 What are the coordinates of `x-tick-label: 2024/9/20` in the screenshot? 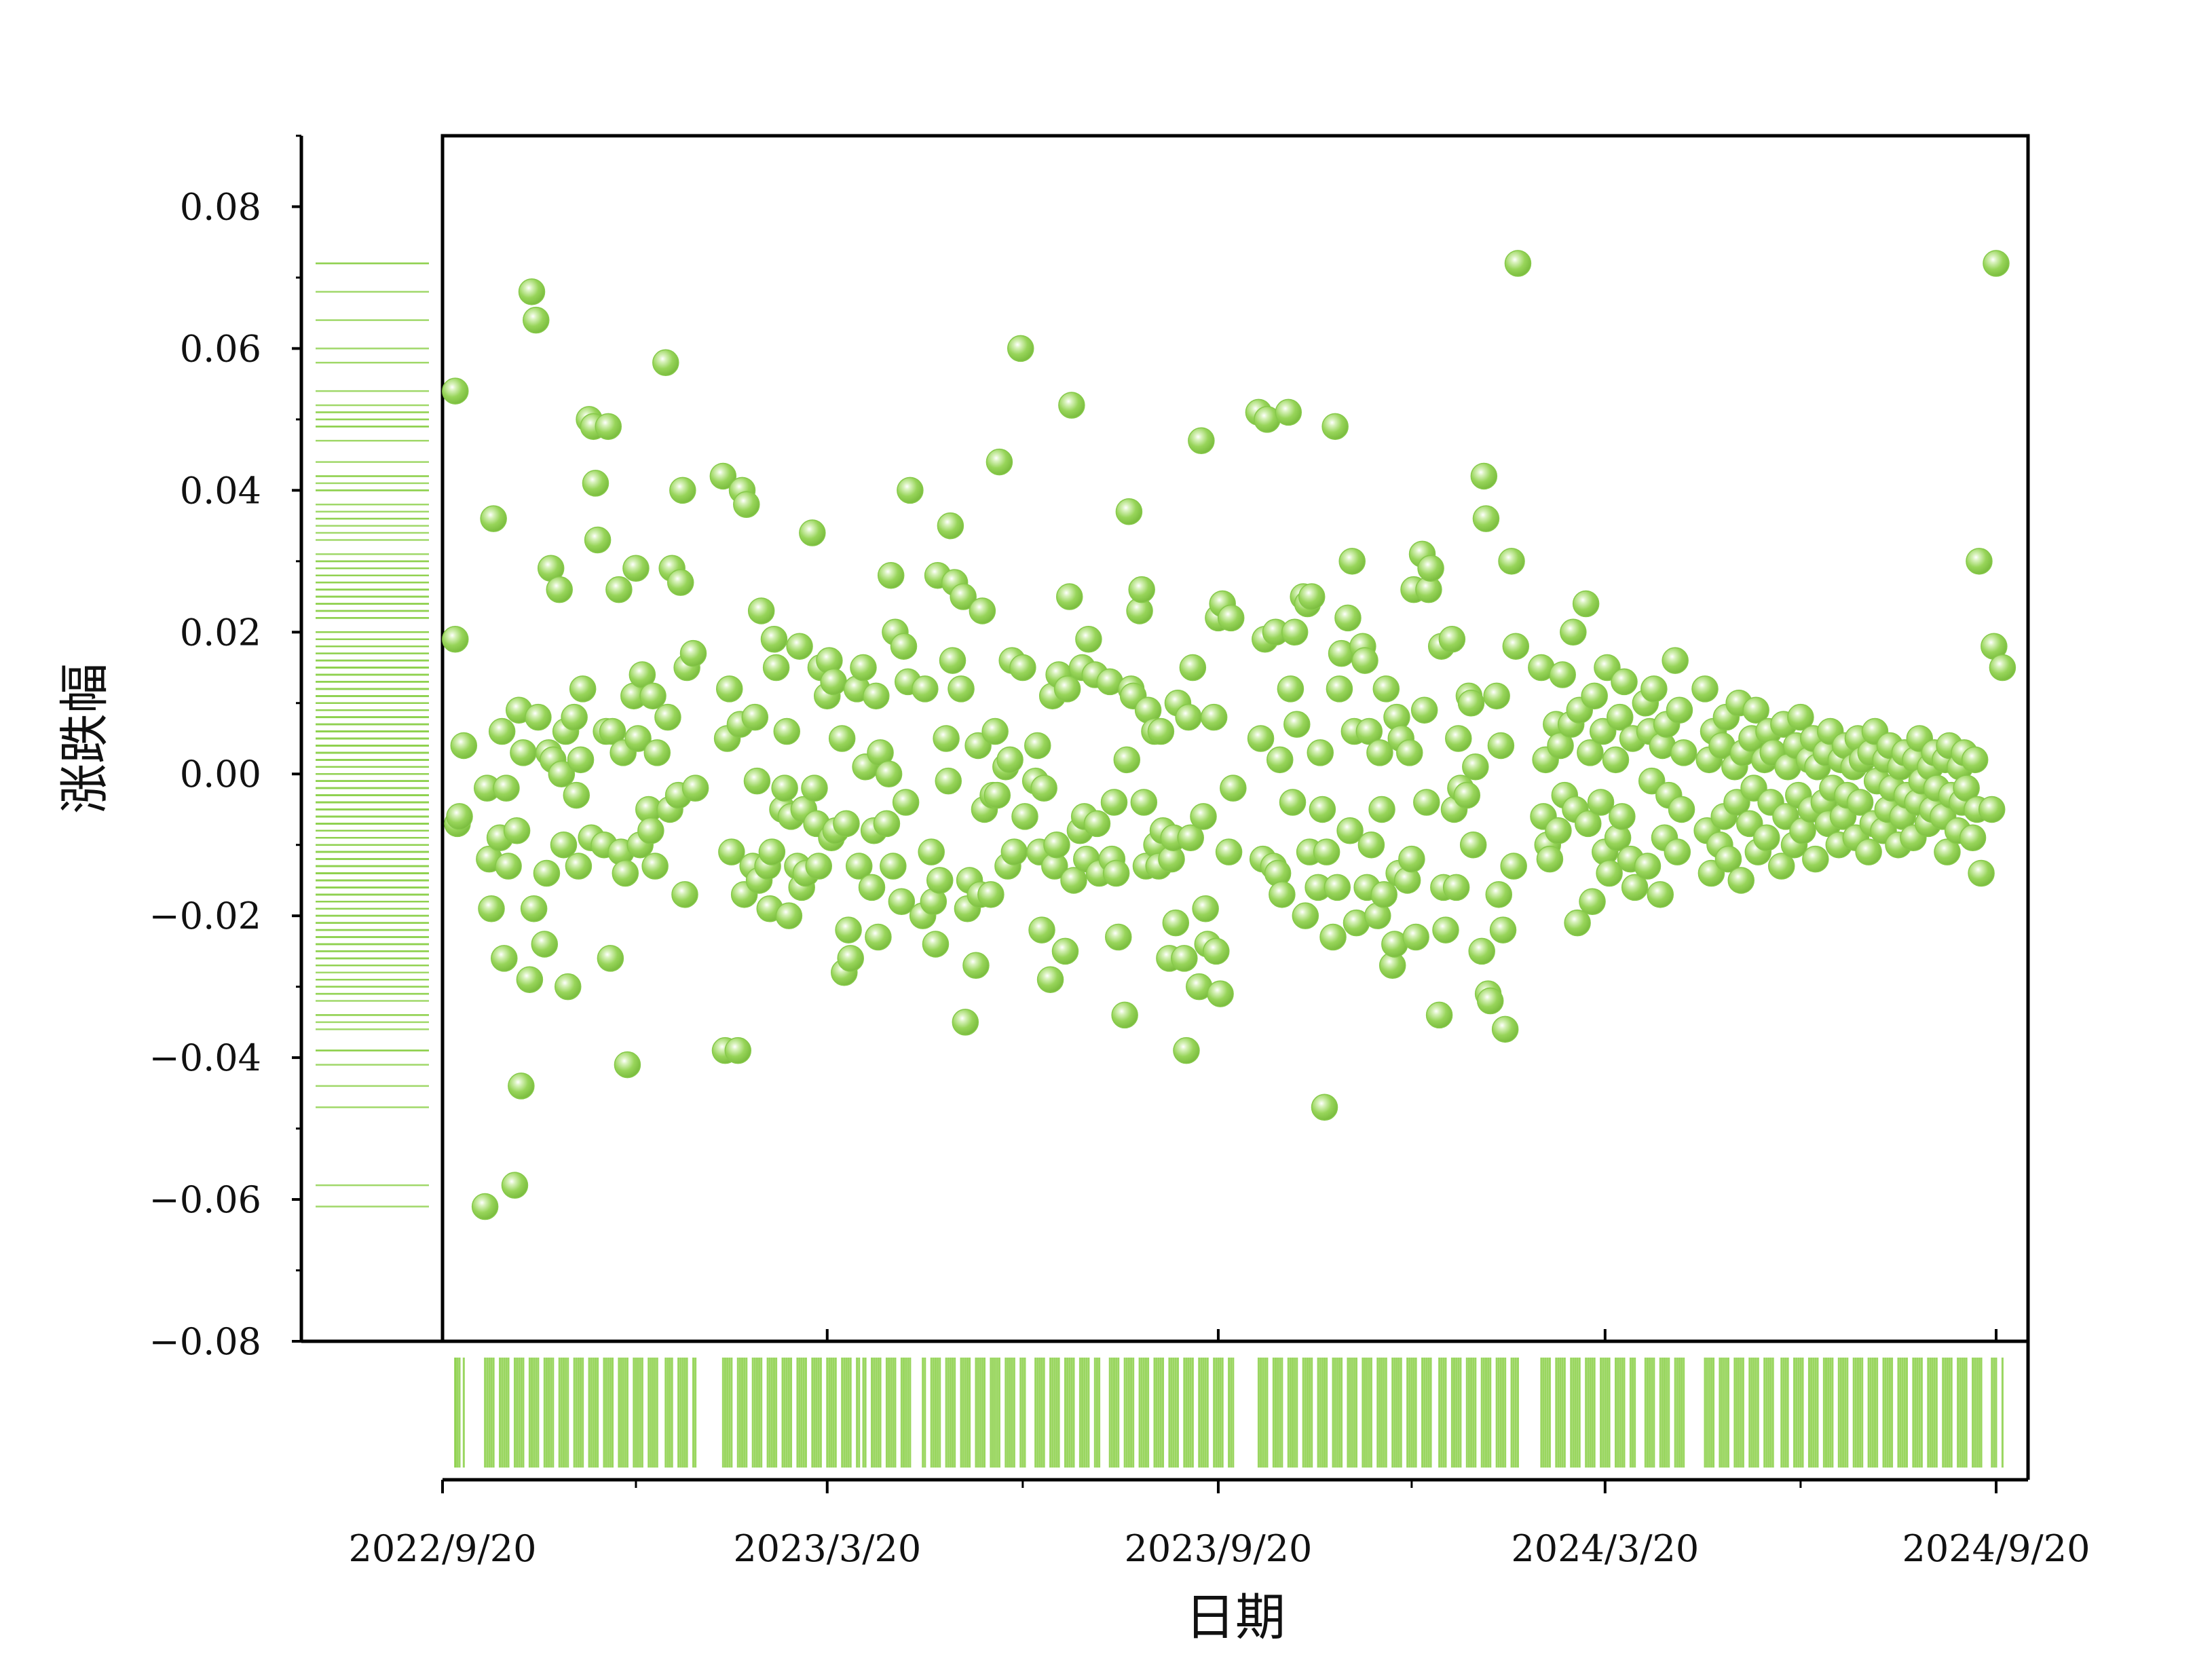 It's located at (1996, 1549).